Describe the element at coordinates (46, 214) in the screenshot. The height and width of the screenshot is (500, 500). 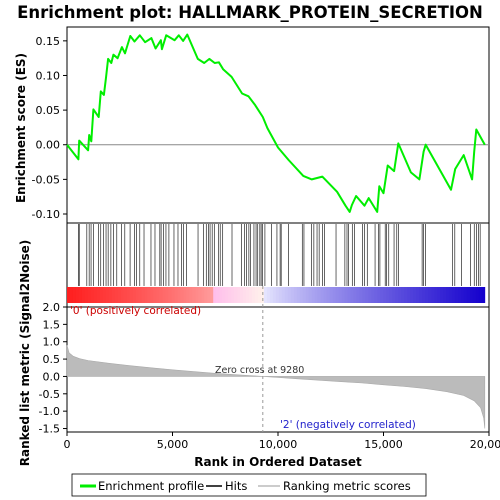
I see `es-ytick-label: -0.10` at that location.